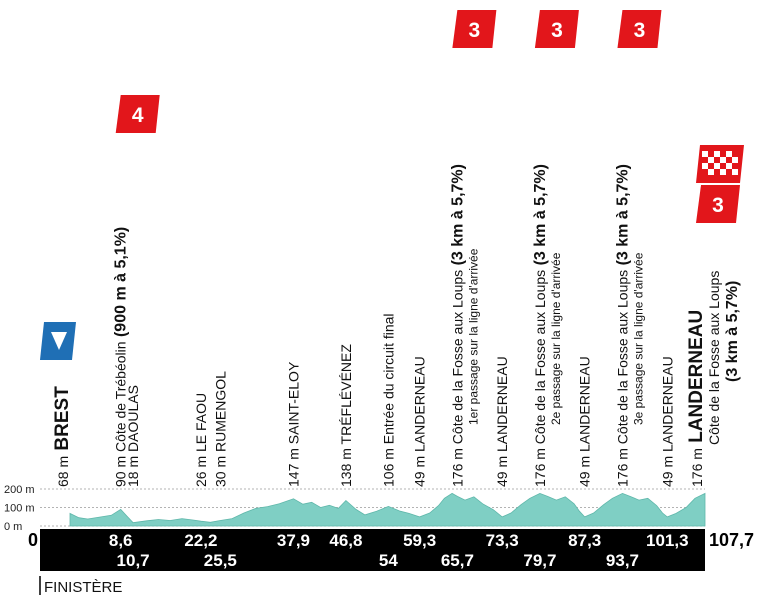 This screenshot has width=770, height=598. I want to click on start-label-part: 68 m, so click(63, 471).